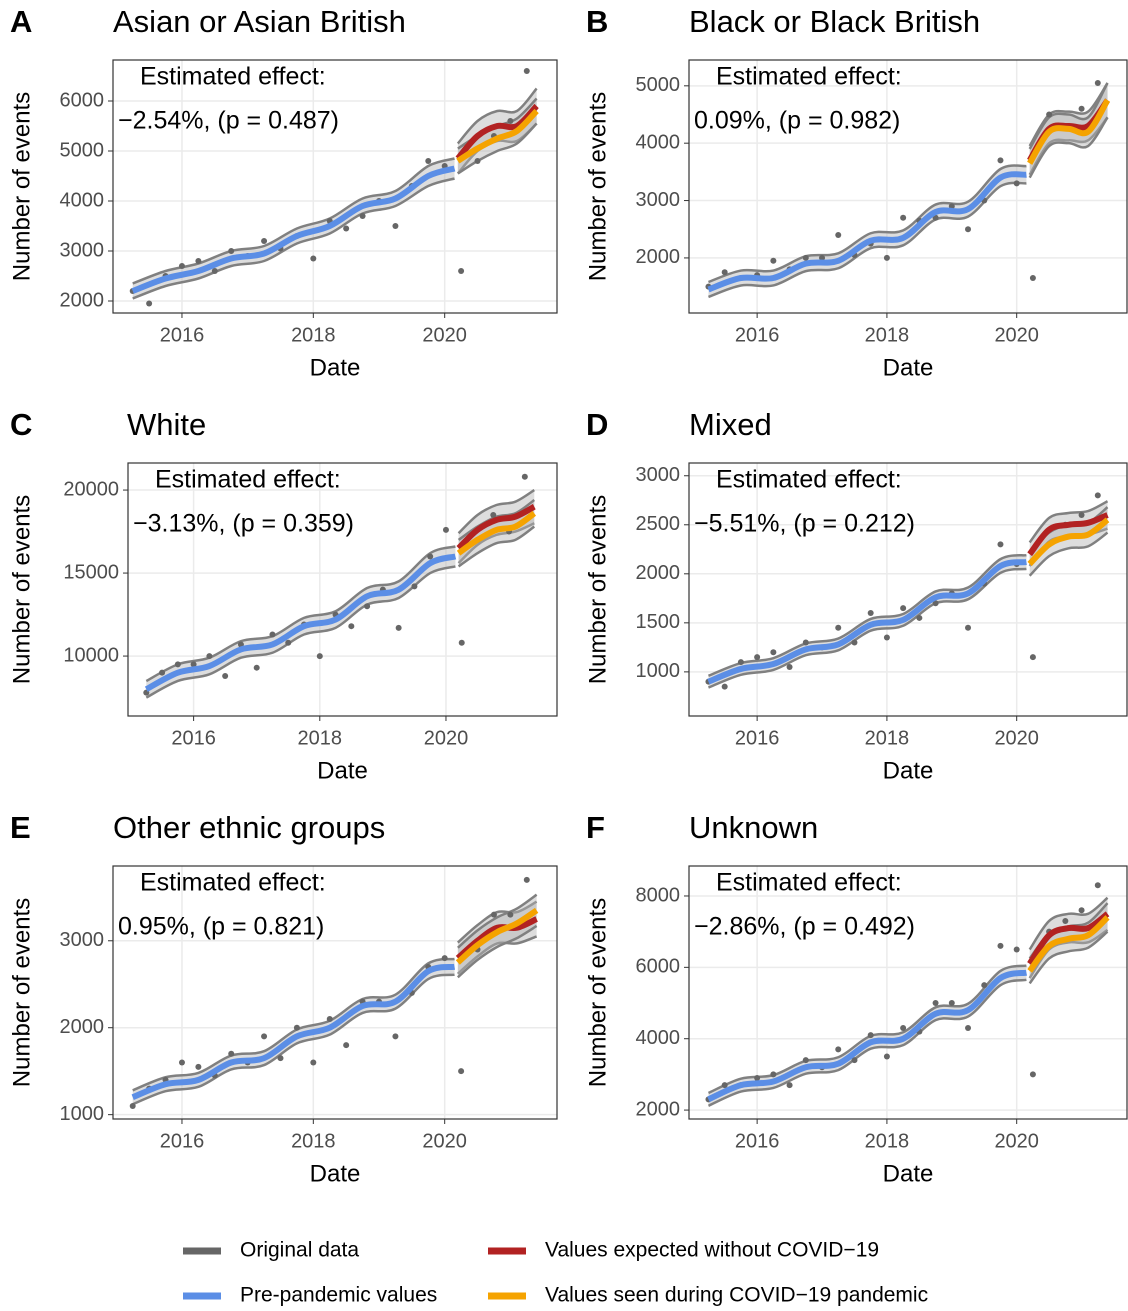 This screenshot has height=1311, width=1128. What do you see at coordinates (730, 424) in the screenshot?
I see `panel-title: Mixed` at bounding box center [730, 424].